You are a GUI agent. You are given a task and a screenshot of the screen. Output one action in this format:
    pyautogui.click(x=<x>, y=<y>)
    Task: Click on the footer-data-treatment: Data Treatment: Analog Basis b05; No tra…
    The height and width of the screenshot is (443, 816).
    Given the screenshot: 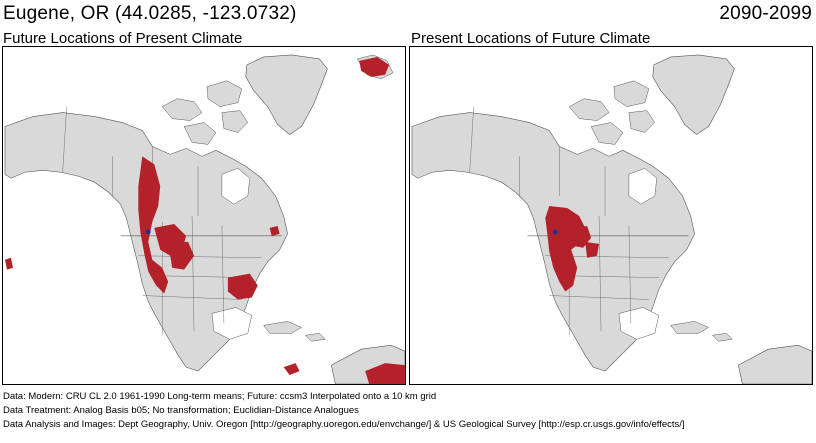 What is the action you would take?
    pyautogui.click(x=181, y=410)
    